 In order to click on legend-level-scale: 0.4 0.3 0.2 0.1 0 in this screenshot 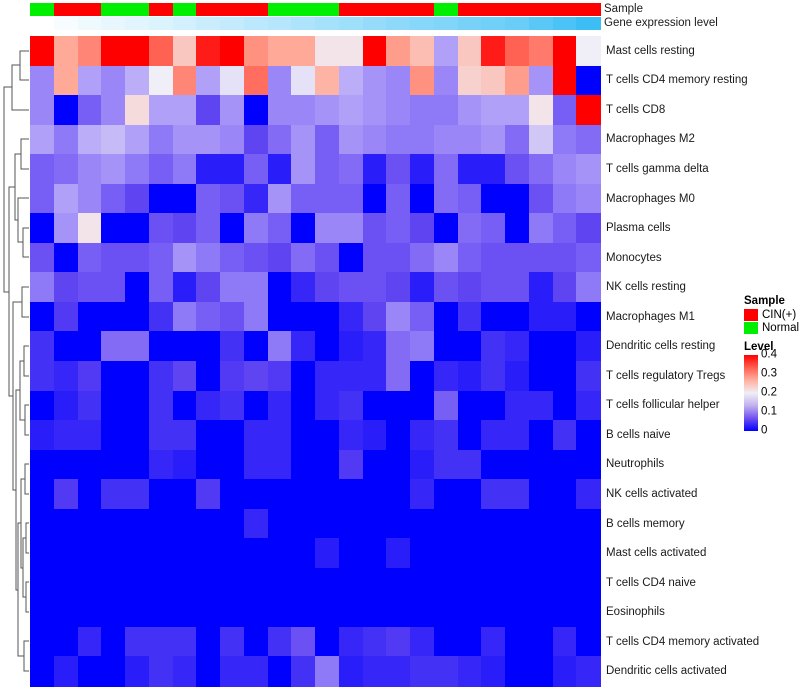, I will do `click(772, 392)`.